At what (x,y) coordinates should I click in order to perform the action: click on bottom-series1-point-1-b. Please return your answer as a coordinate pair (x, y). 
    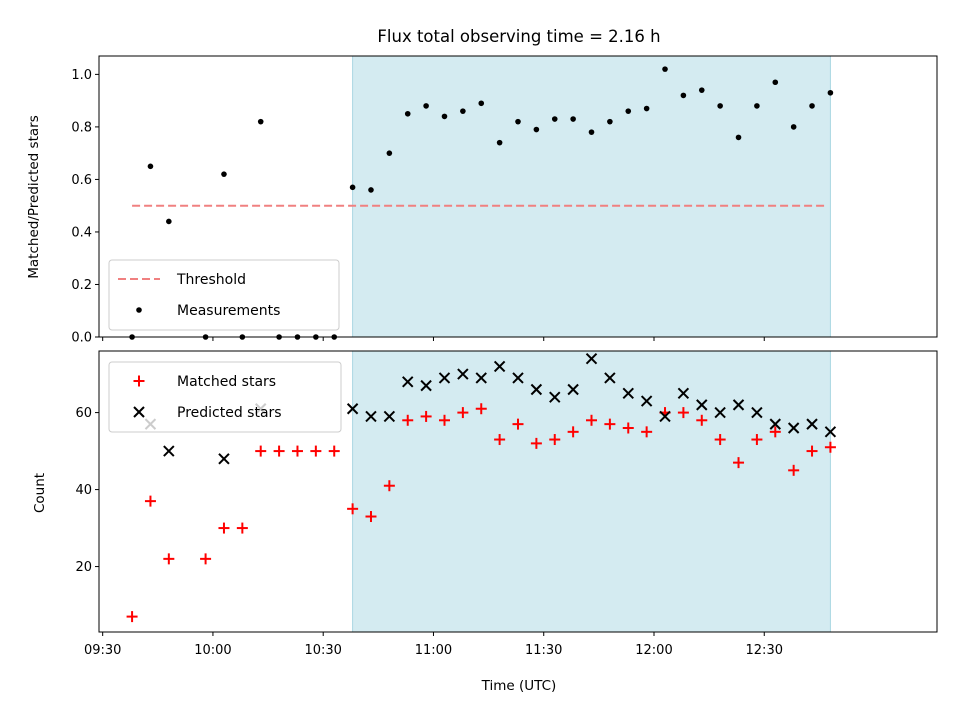
    Looking at the image, I should click on (169, 451).